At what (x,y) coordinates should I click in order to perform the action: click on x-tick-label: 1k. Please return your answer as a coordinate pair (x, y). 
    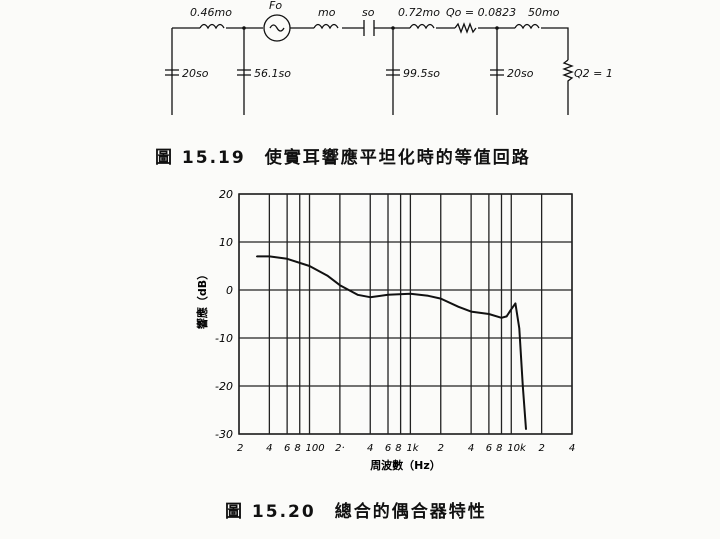
    Looking at the image, I should click on (412, 448).